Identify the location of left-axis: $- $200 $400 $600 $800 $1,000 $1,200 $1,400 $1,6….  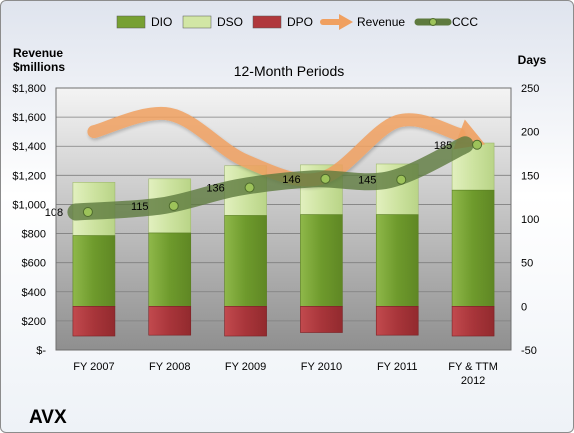
(29, 220).